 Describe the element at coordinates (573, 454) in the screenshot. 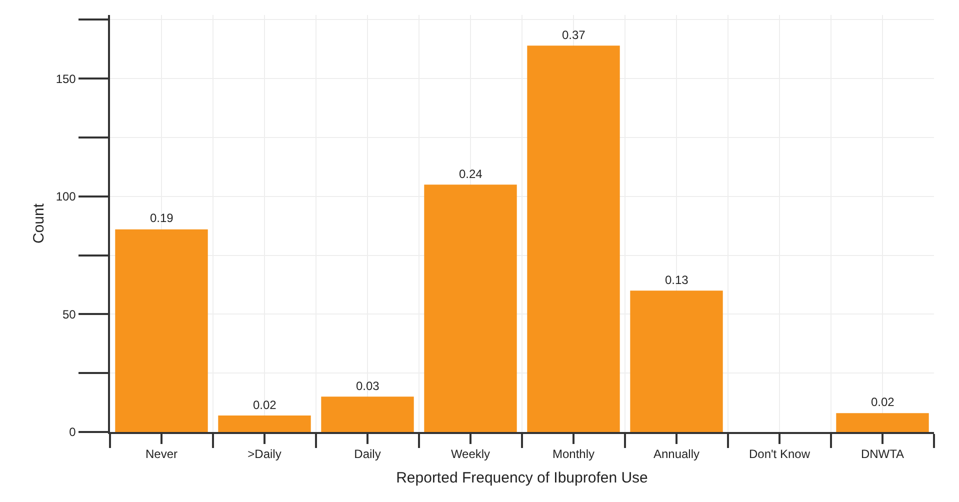

I see `x-tick-label: Monthly` at that location.